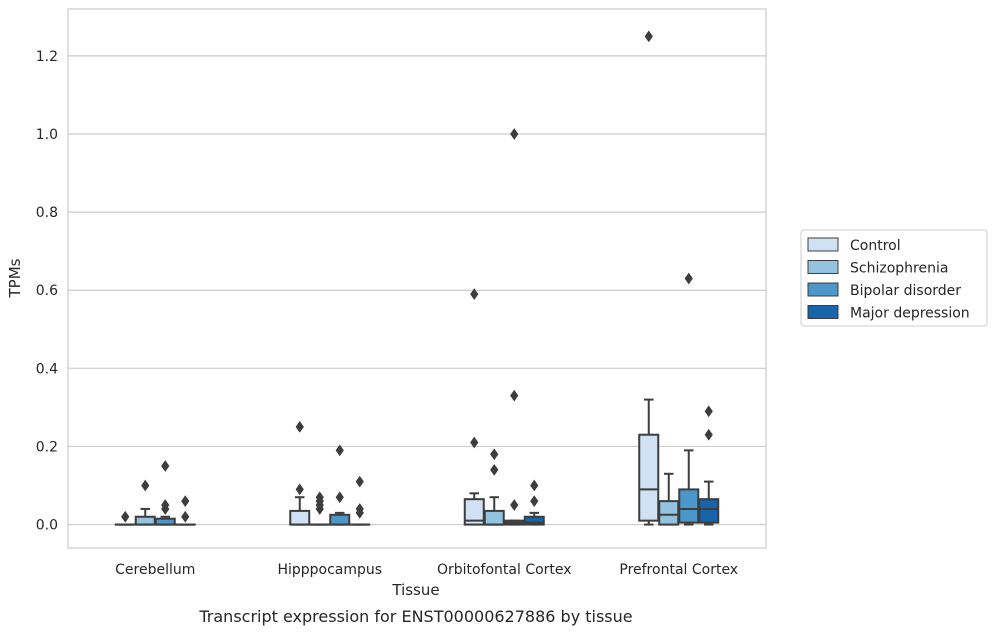  Describe the element at coordinates (47, 447) in the screenshot. I see `y-tick-label-1: 0.2` at that location.